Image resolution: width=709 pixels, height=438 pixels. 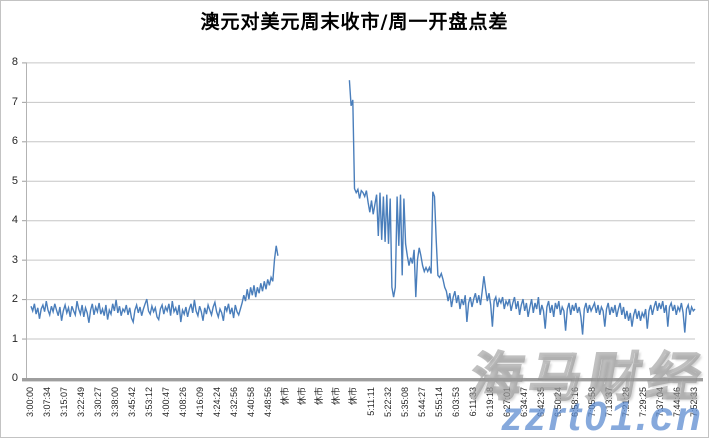 I want to click on x-tick-label: 4:08:26, so click(x=183, y=402).